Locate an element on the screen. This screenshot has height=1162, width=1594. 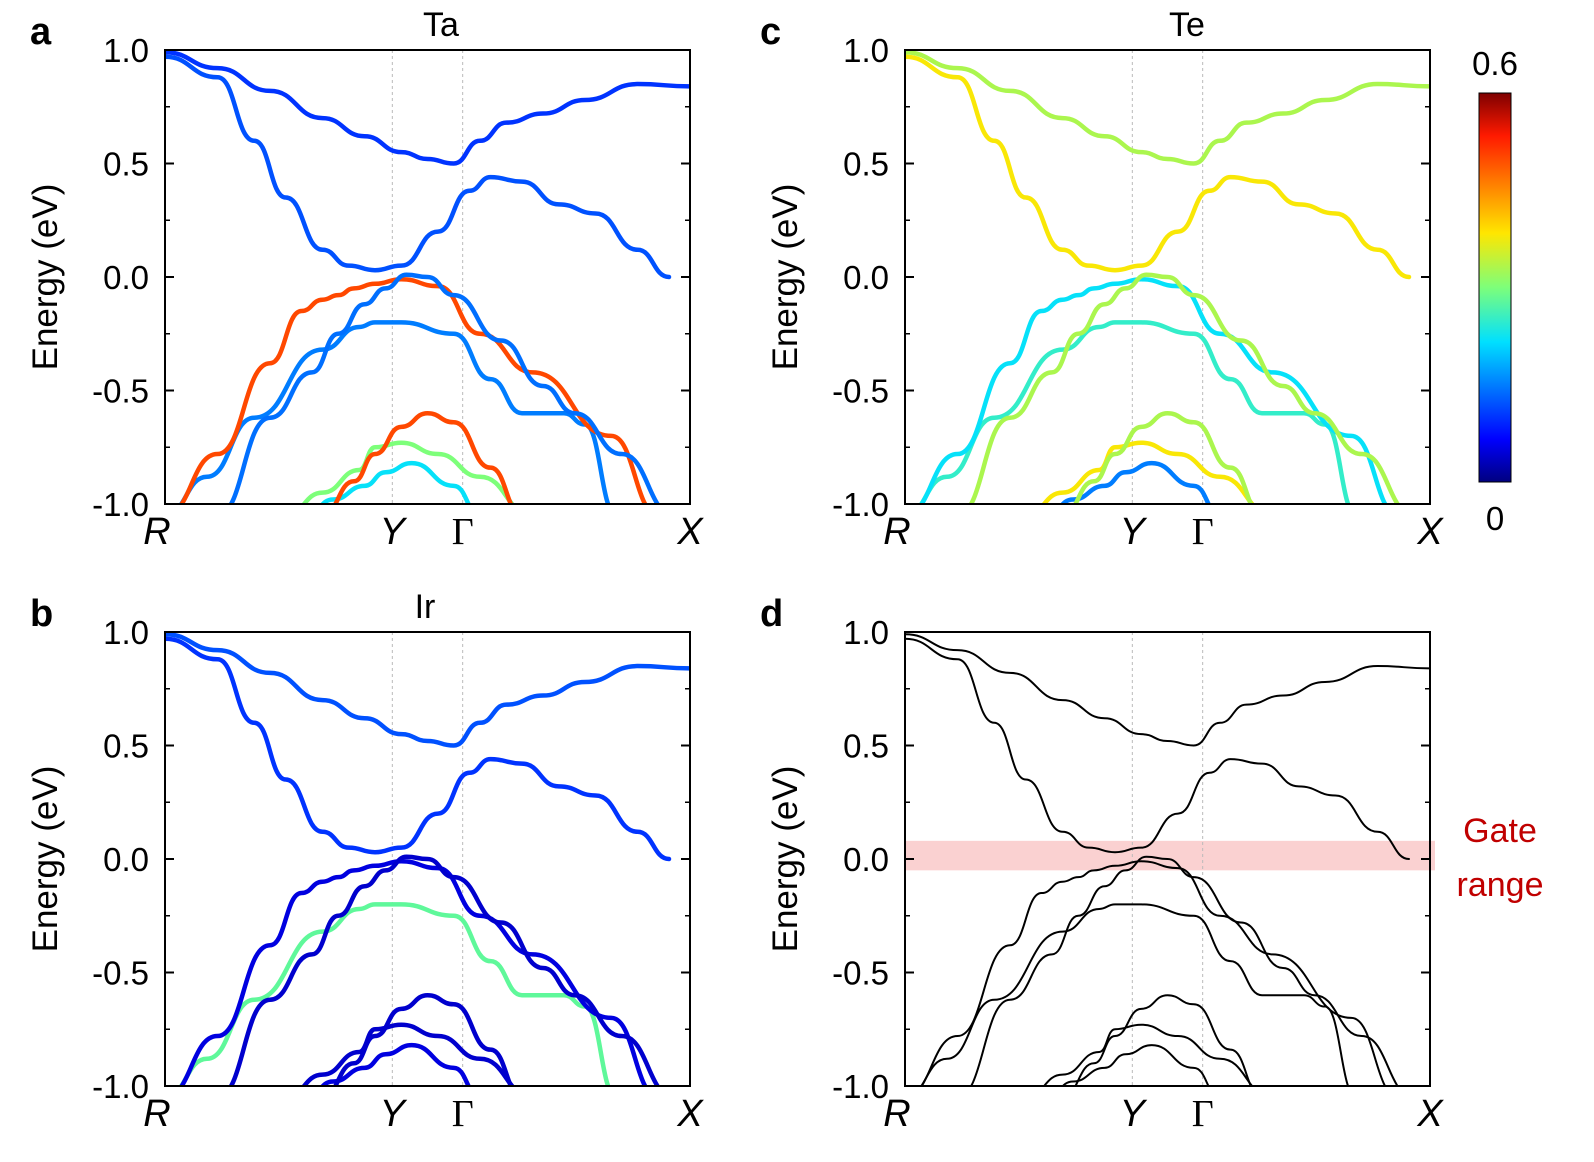
panel-letter: c is located at coordinates (770, 32).